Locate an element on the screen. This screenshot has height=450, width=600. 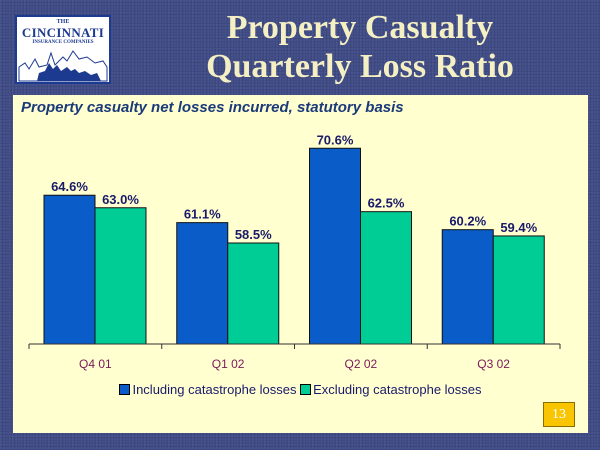
legend-swatch-including is located at coordinates (125, 390).